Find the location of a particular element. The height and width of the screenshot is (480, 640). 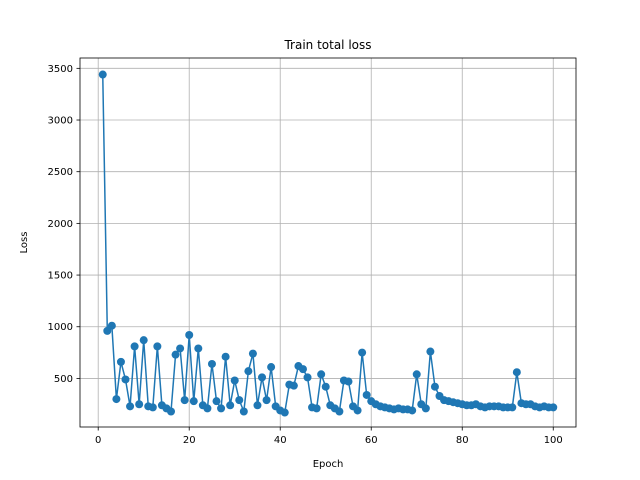

x-tick-label: 40 is located at coordinates (280, 440).